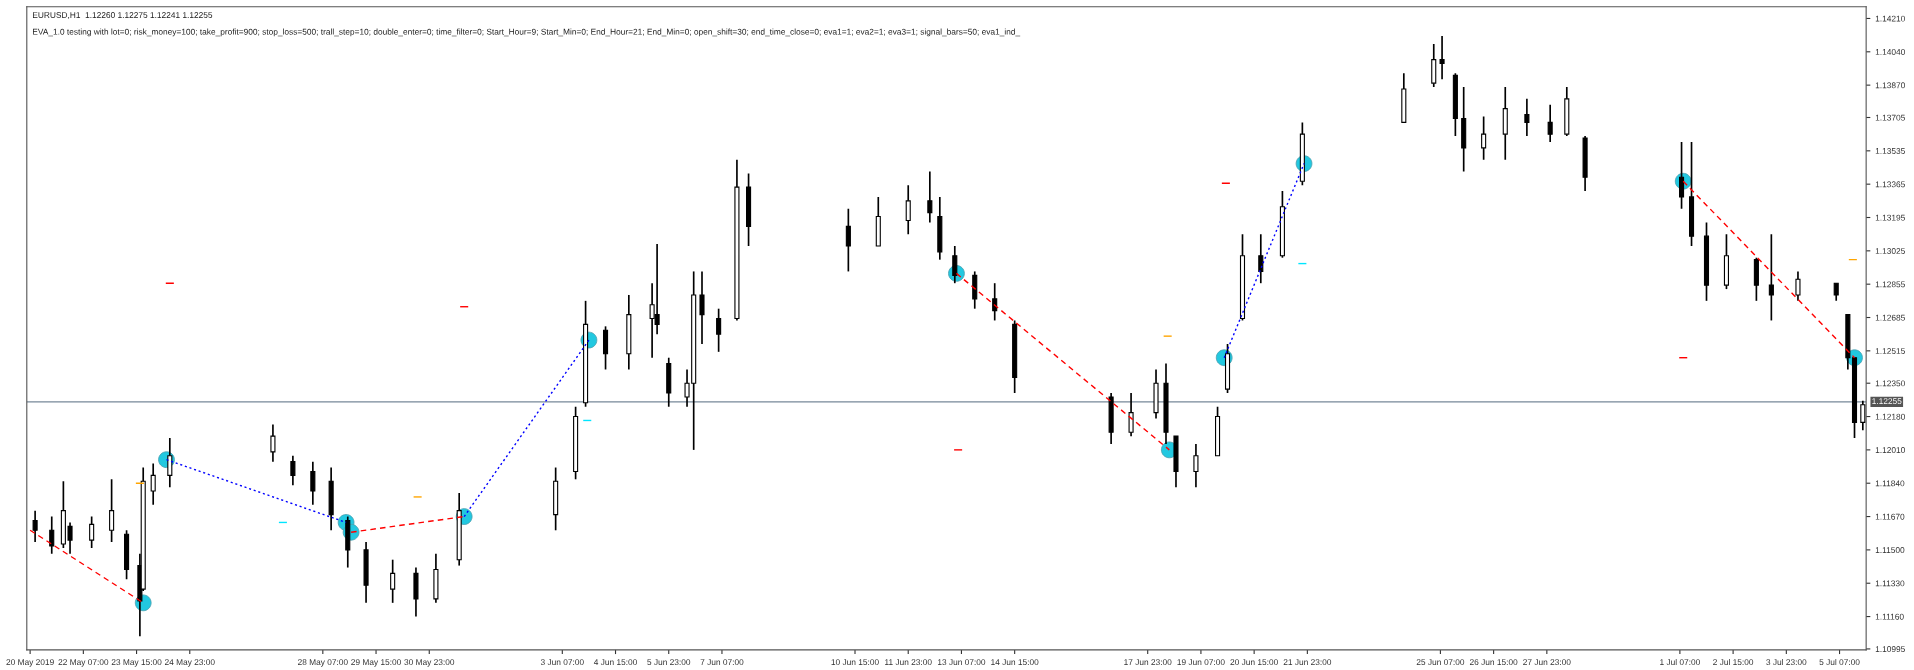  I want to click on y-tick-label: 1.13195, so click(1890, 217).